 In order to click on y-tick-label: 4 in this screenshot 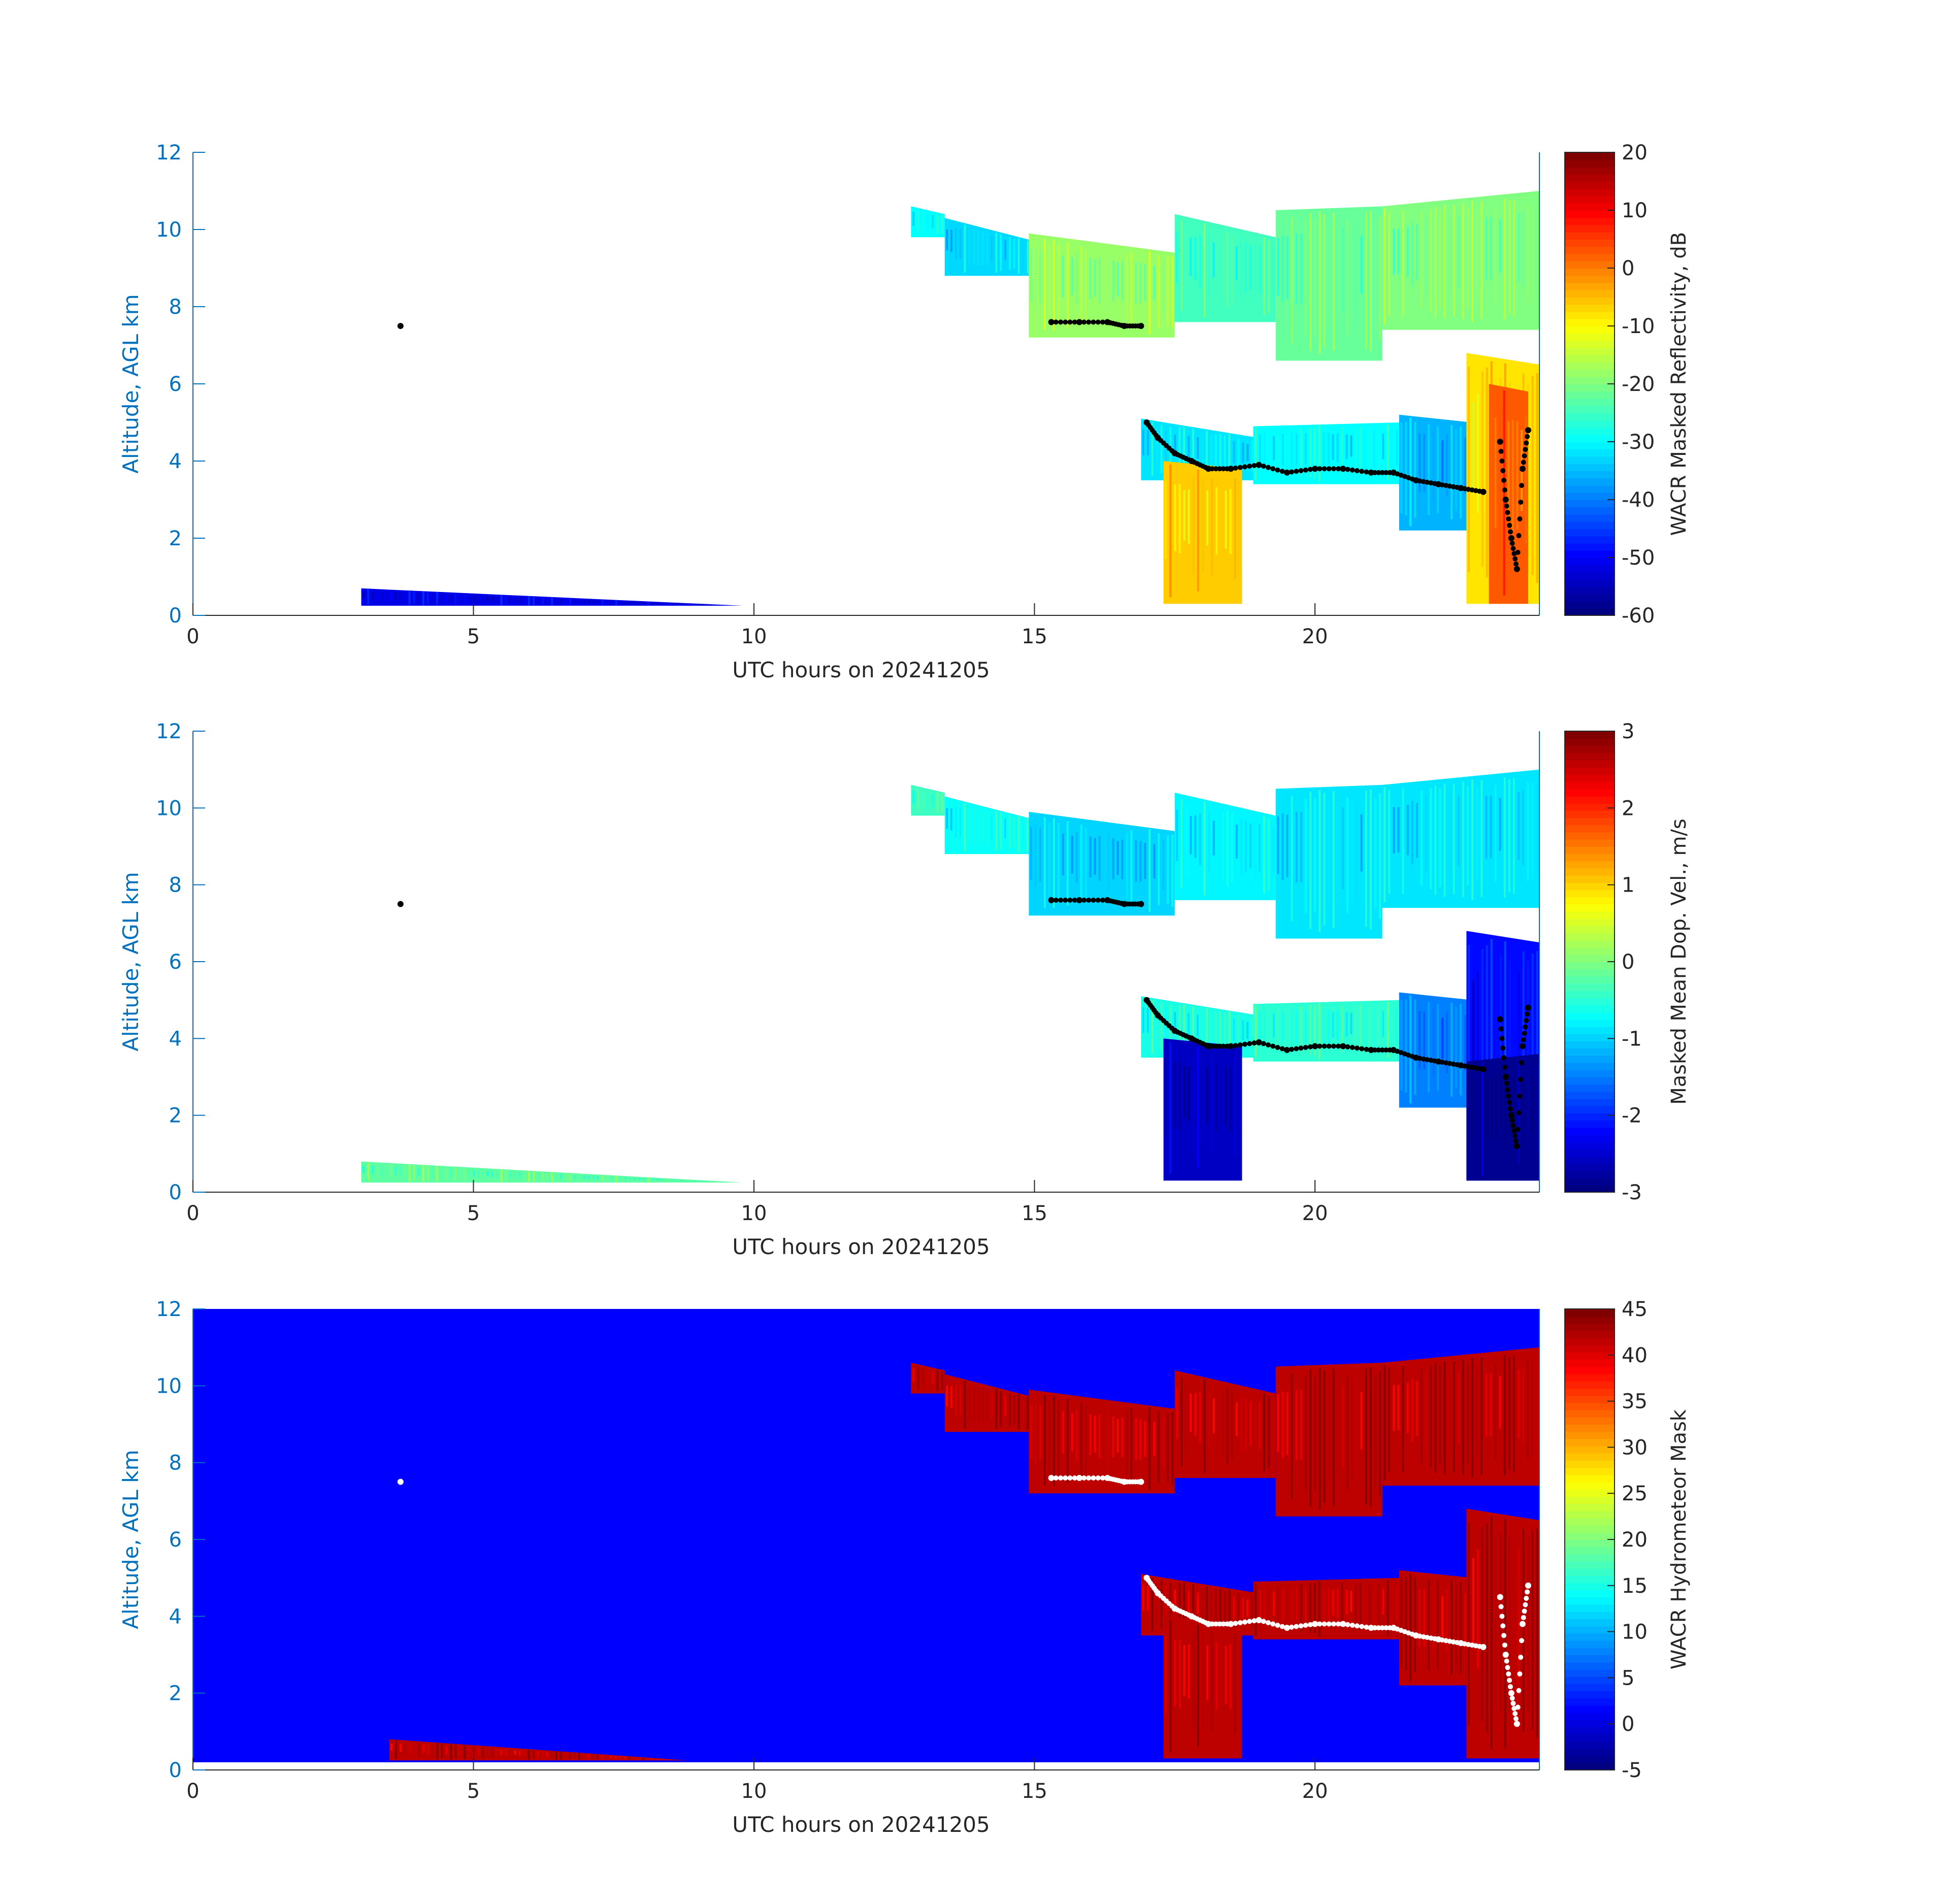, I will do `click(175, 1039)`.